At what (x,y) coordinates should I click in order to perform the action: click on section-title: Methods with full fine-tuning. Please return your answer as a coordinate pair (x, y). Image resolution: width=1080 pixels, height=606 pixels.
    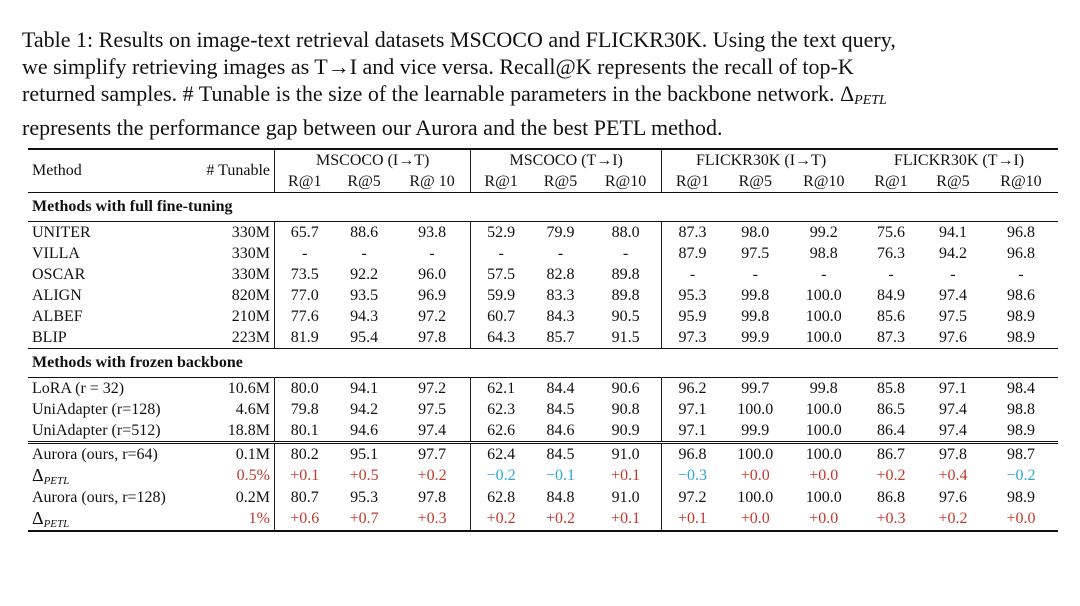
    Looking at the image, I should click on (543, 207).